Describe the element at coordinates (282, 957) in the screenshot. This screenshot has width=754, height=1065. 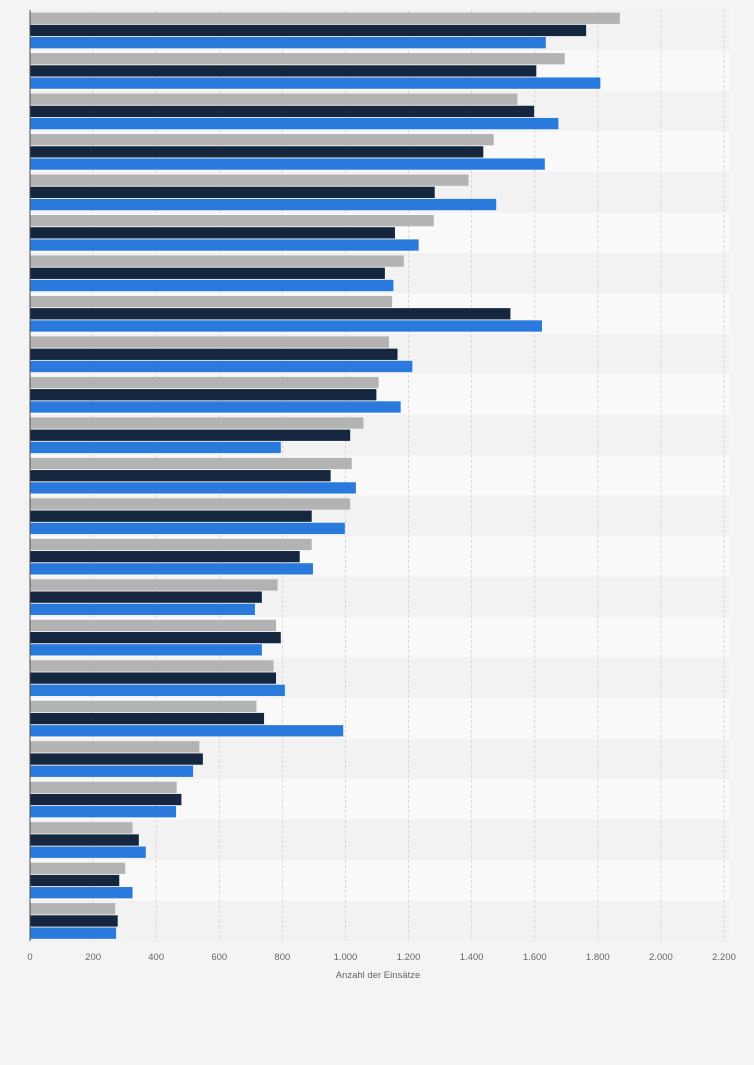
I see `x-tick-label: 800` at that location.